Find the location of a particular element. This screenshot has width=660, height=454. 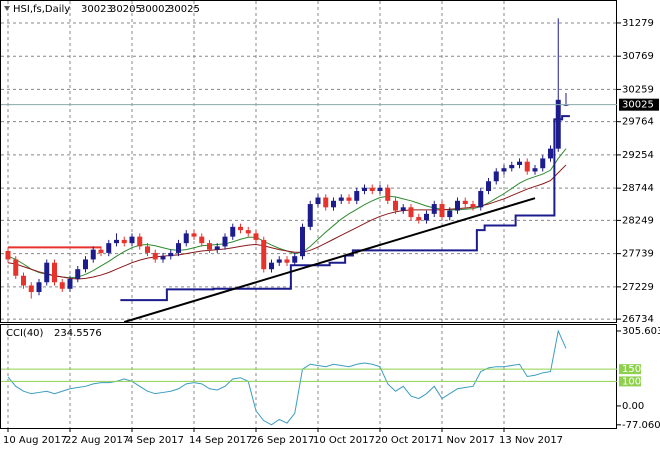

x-tick-label: 22 Aug 2017 is located at coordinates (97, 440).